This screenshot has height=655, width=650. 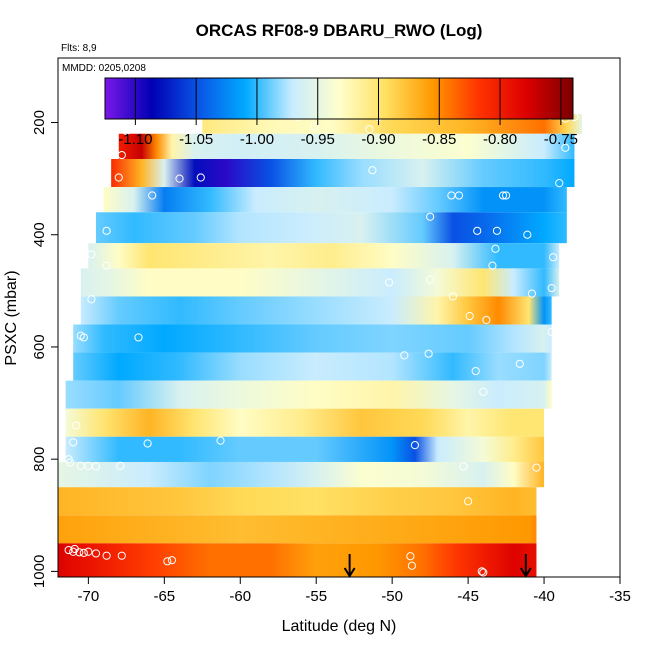 I want to click on arrow-head, so click(x=349, y=572).